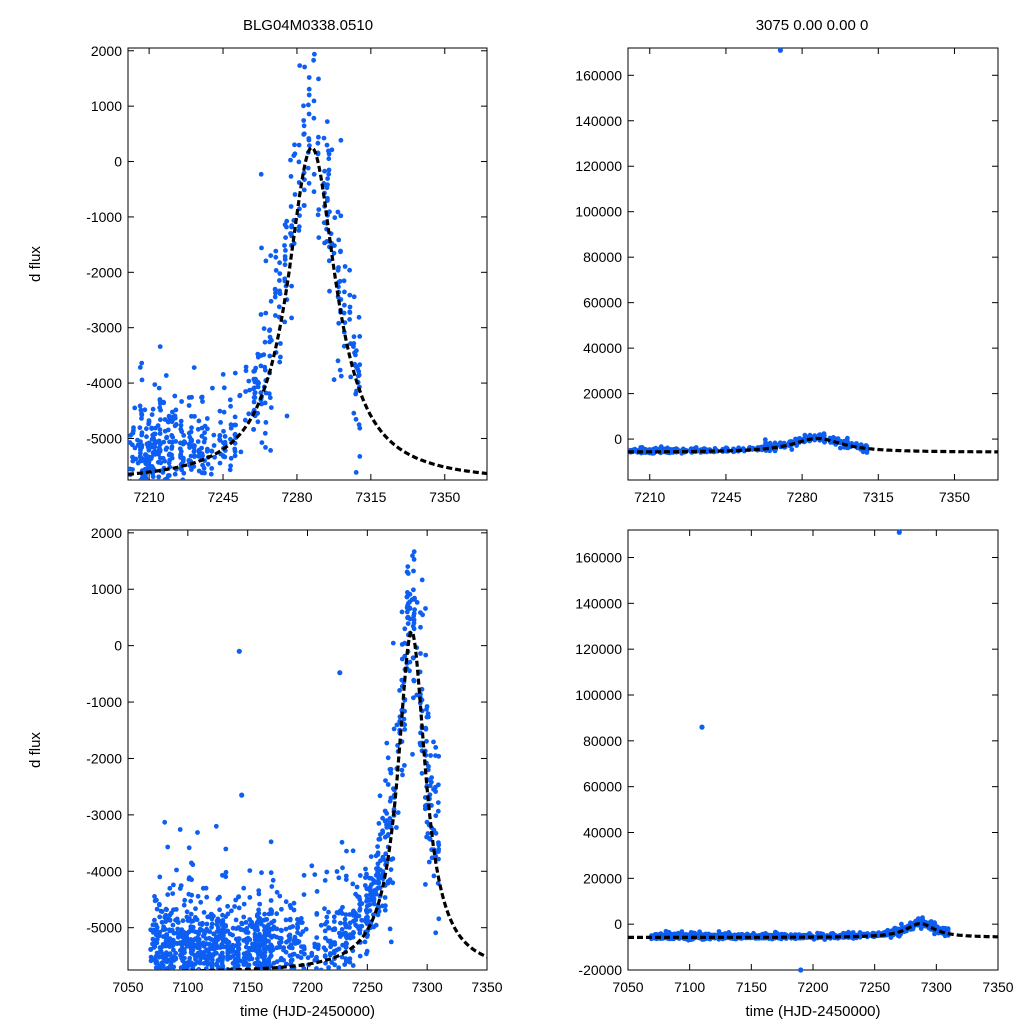 This screenshot has height=1024, width=1024. What do you see at coordinates (239, 651) in the screenshot?
I see `outlier-point` at bounding box center [239, 651].